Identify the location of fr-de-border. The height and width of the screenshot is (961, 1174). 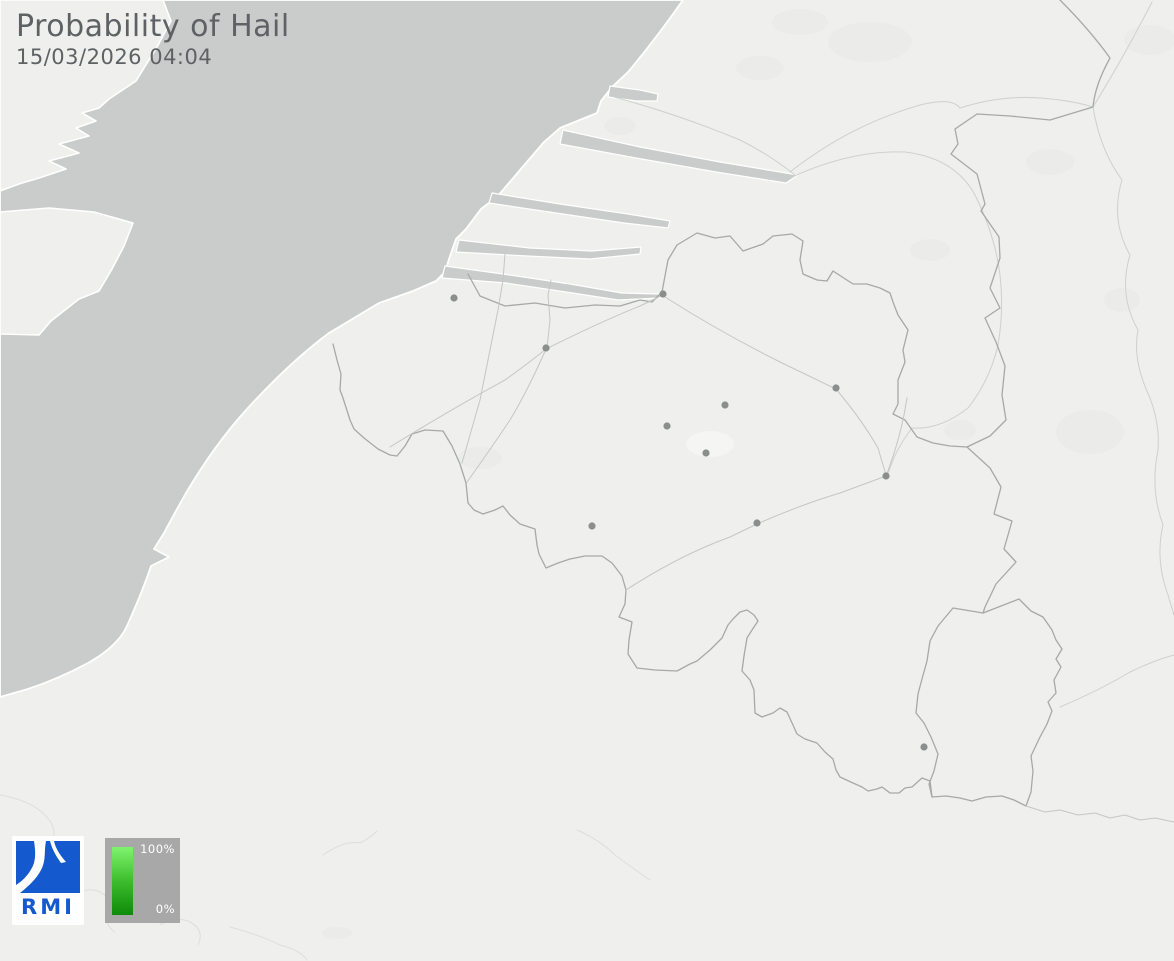
(1099, 814).